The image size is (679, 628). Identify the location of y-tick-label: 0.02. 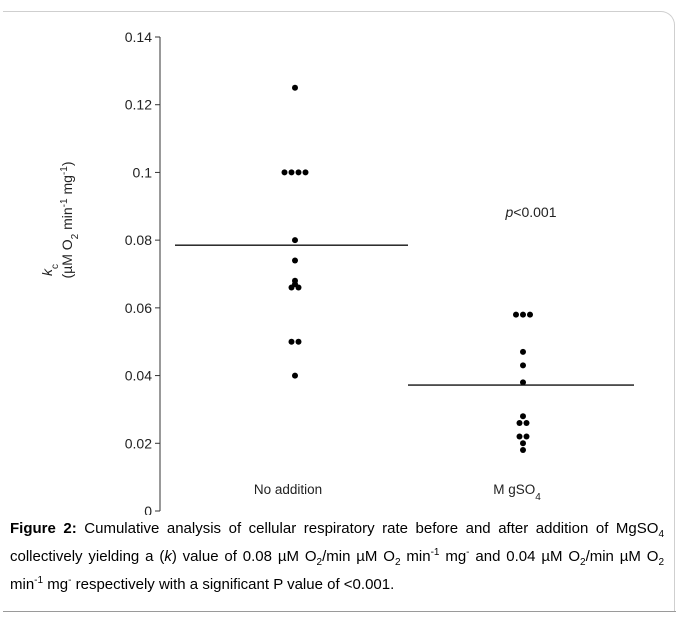
(138, 443).